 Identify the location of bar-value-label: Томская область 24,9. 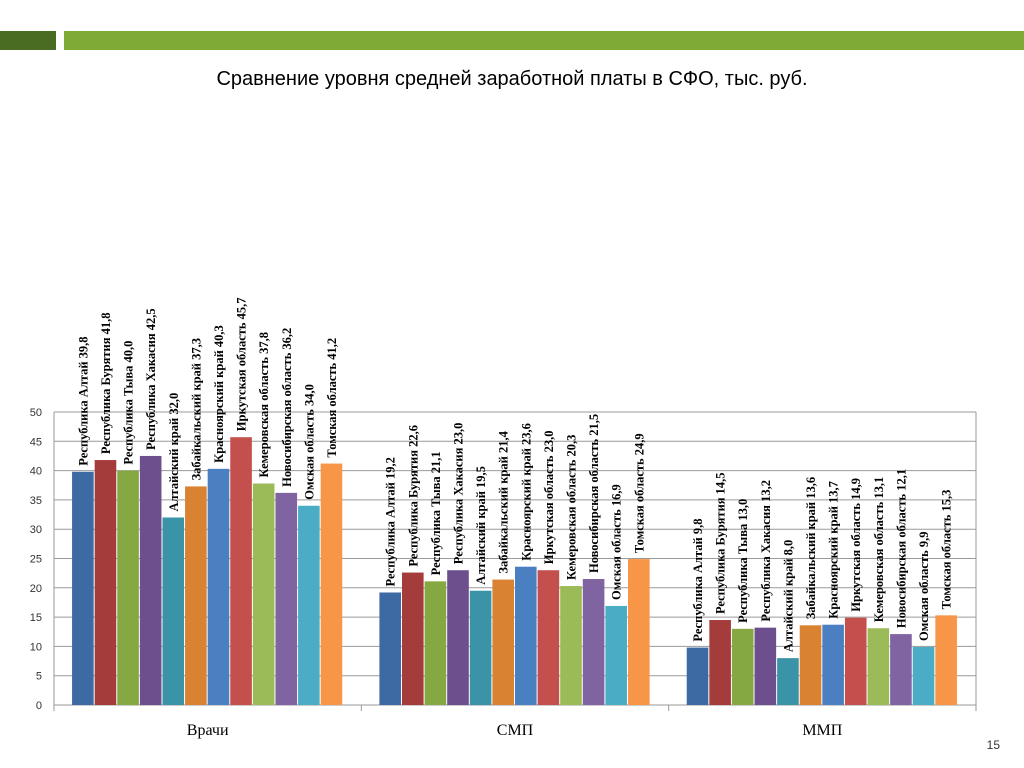
(639, 493).